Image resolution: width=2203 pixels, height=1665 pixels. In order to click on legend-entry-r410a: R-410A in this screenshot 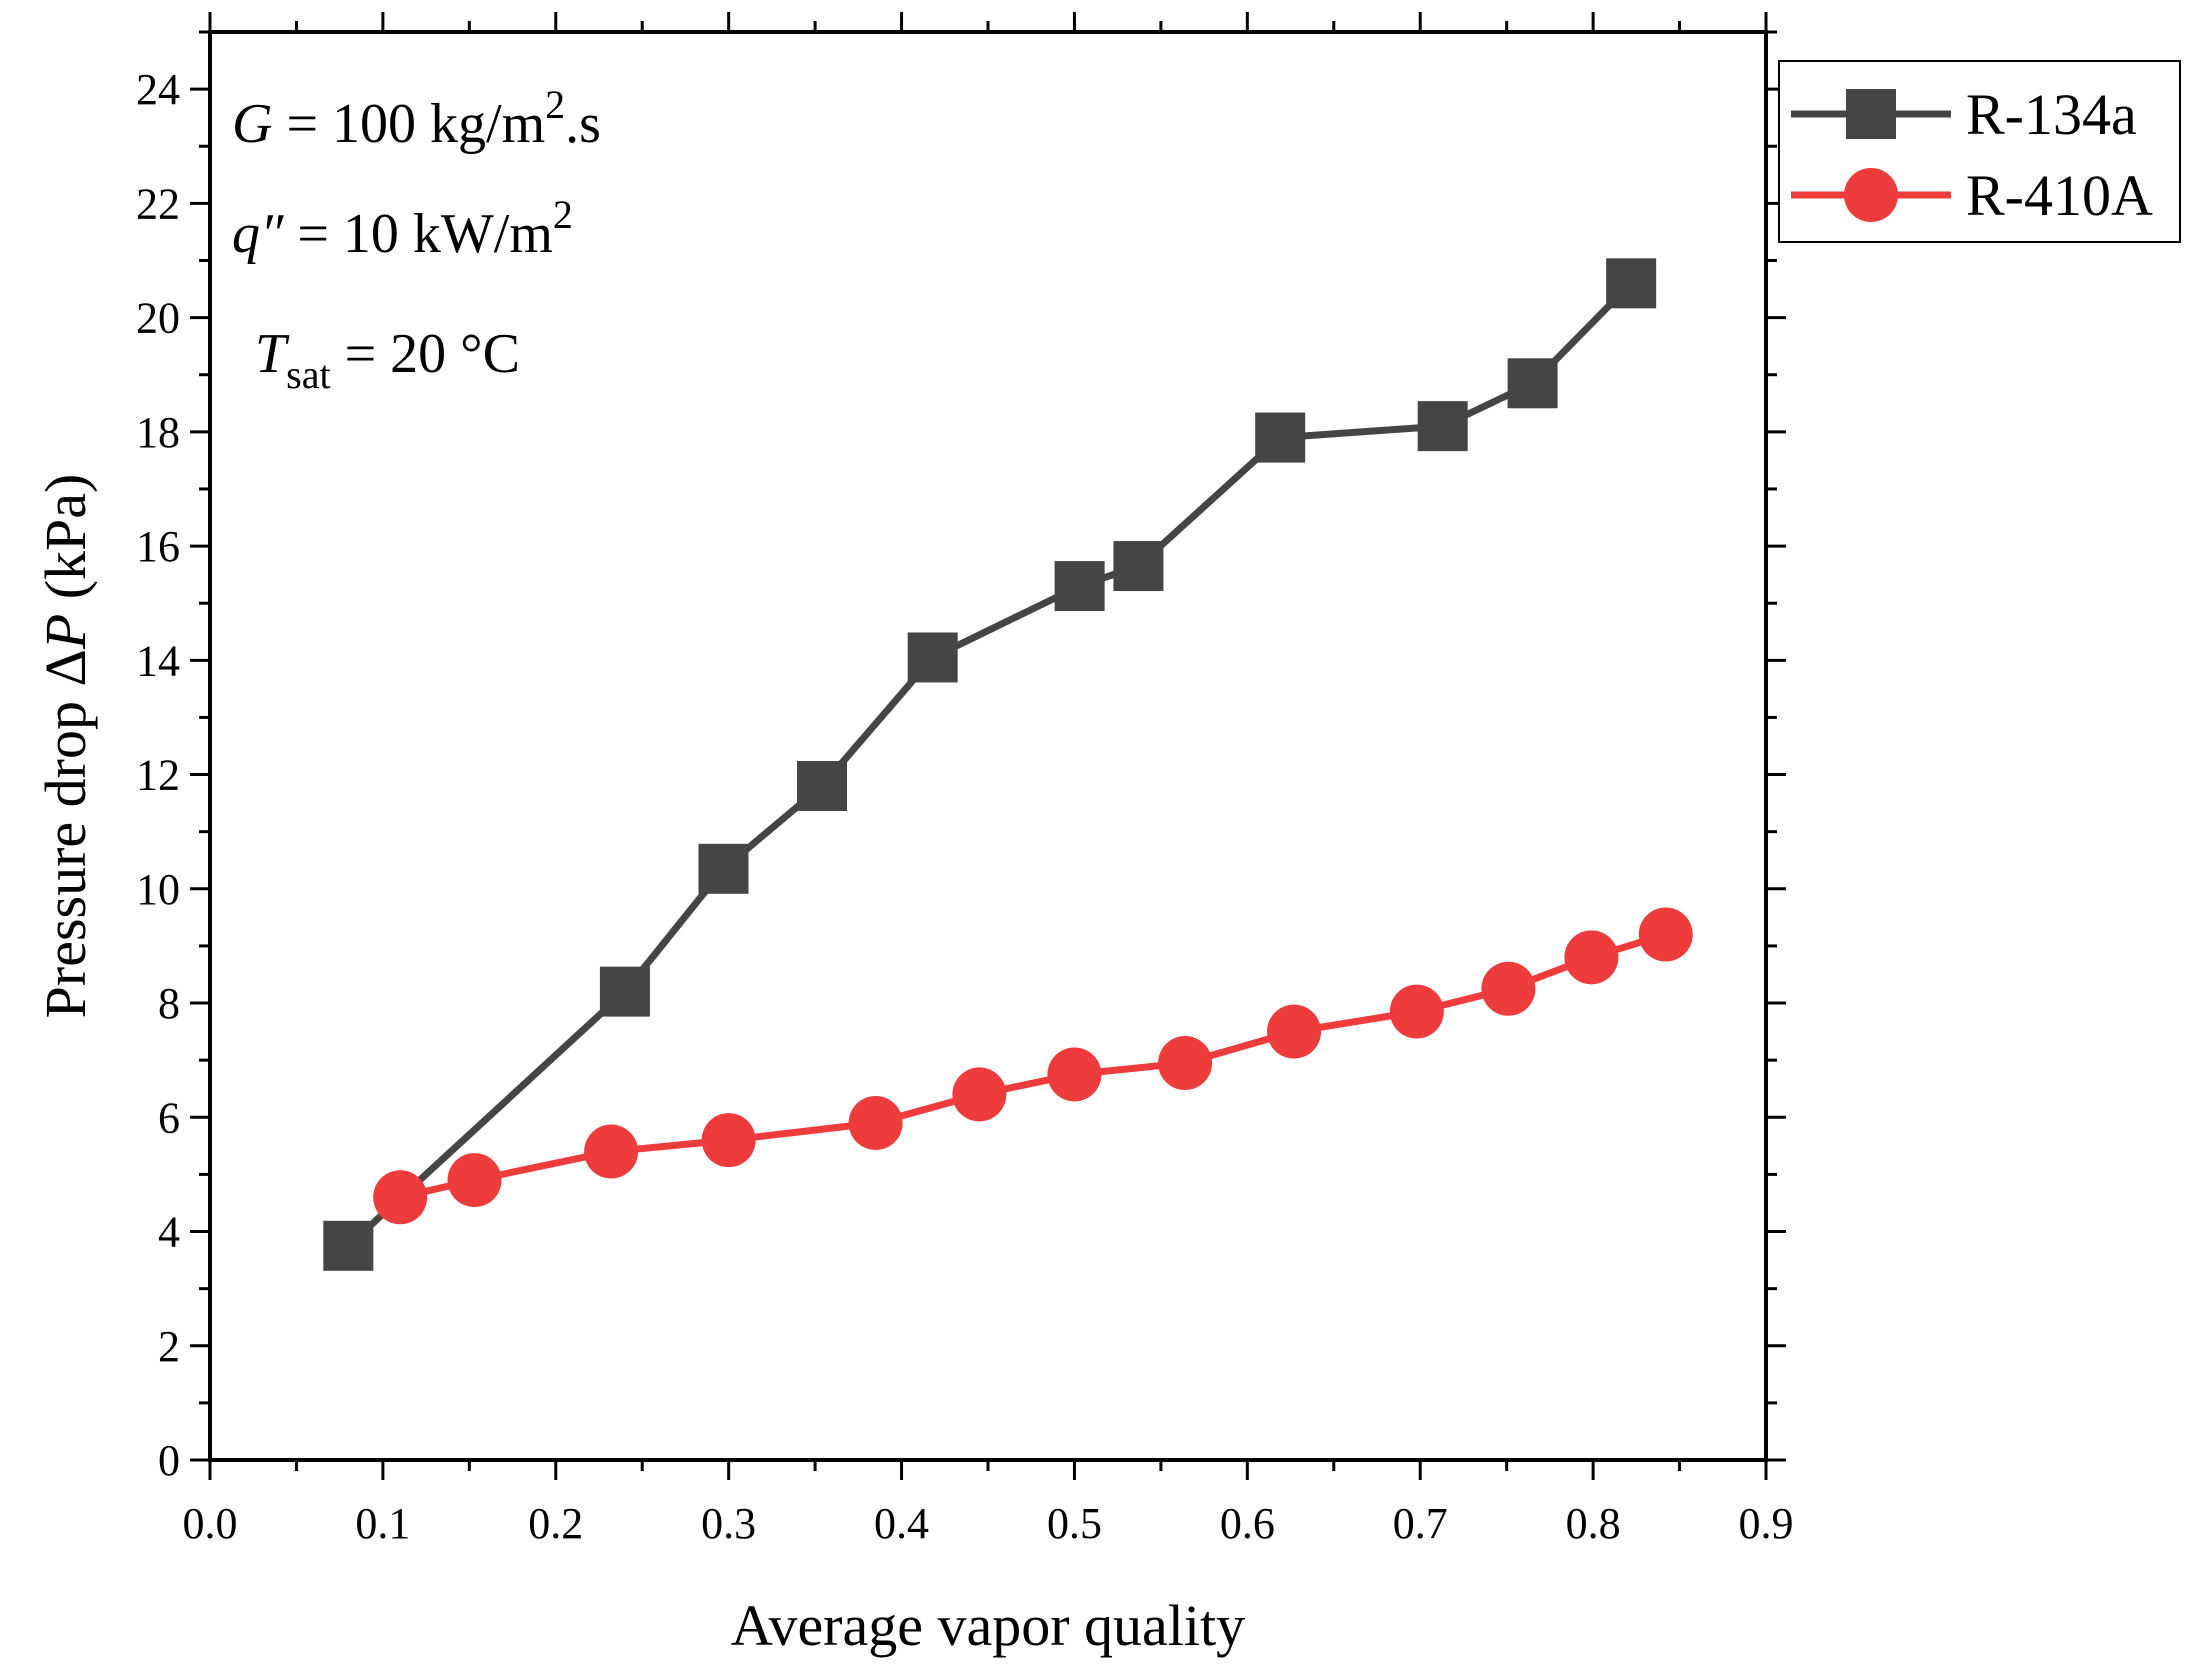, I will do `click(1972, 195)`.